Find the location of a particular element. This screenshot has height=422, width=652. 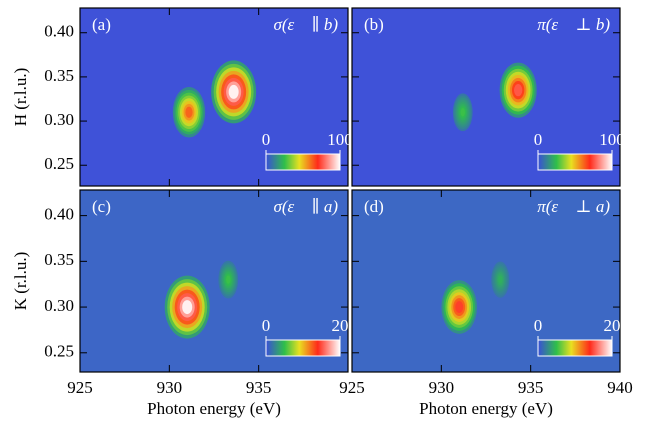

x-tick-label: 940 is located at coordinates (620, 387).